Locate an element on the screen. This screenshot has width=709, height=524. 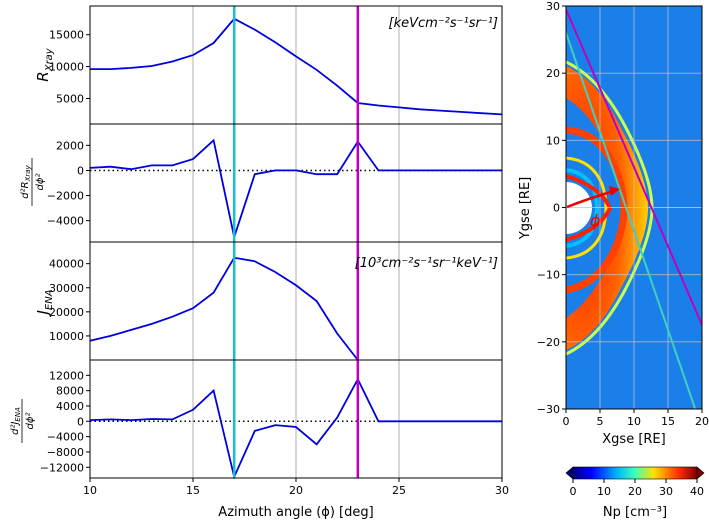
map-y-tick-label: 30 is located at coordinates (553, 6).